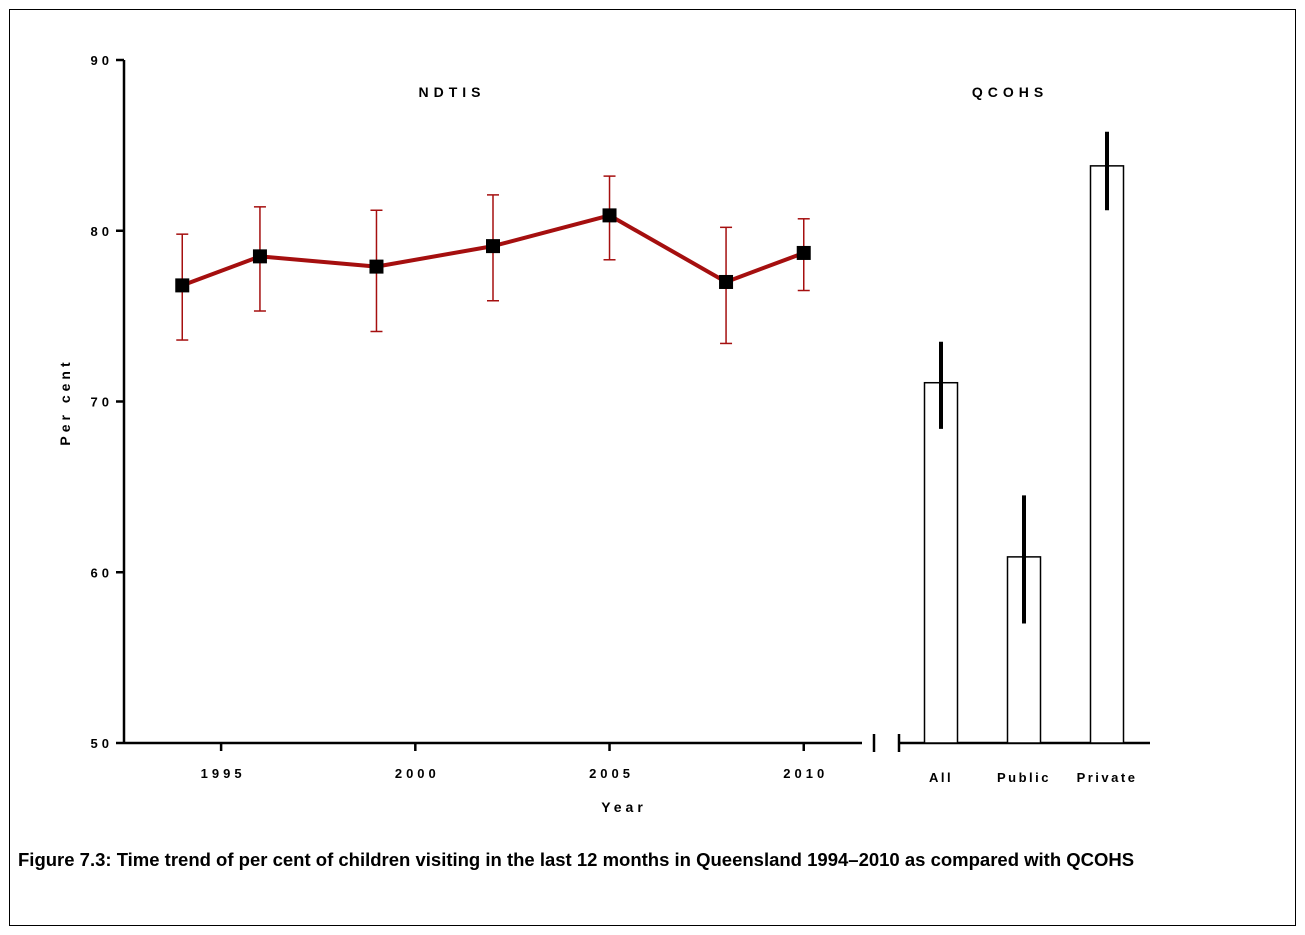 The height and width of the screenshot is (935, 1305). I want to click on bar-category-label: All, so click(941, 777).